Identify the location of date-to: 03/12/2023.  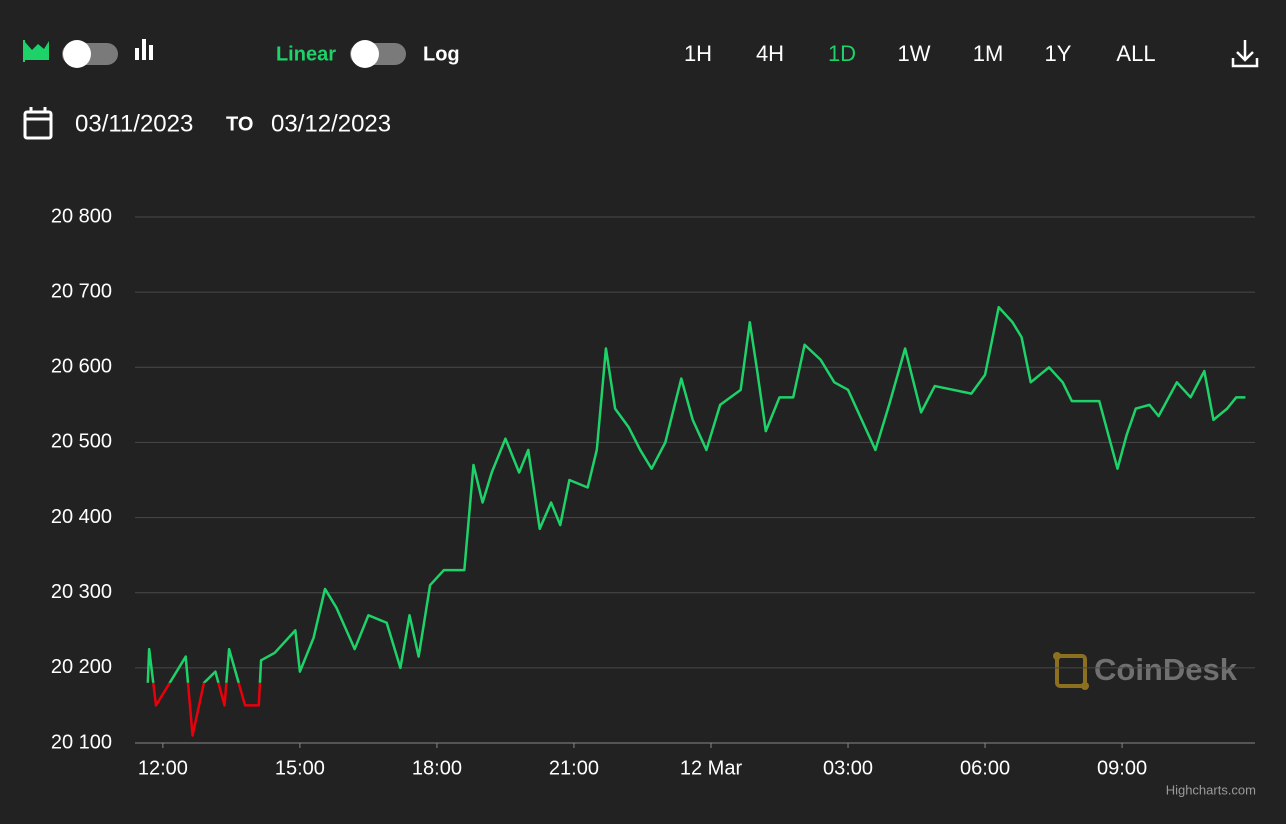
(331, 123).